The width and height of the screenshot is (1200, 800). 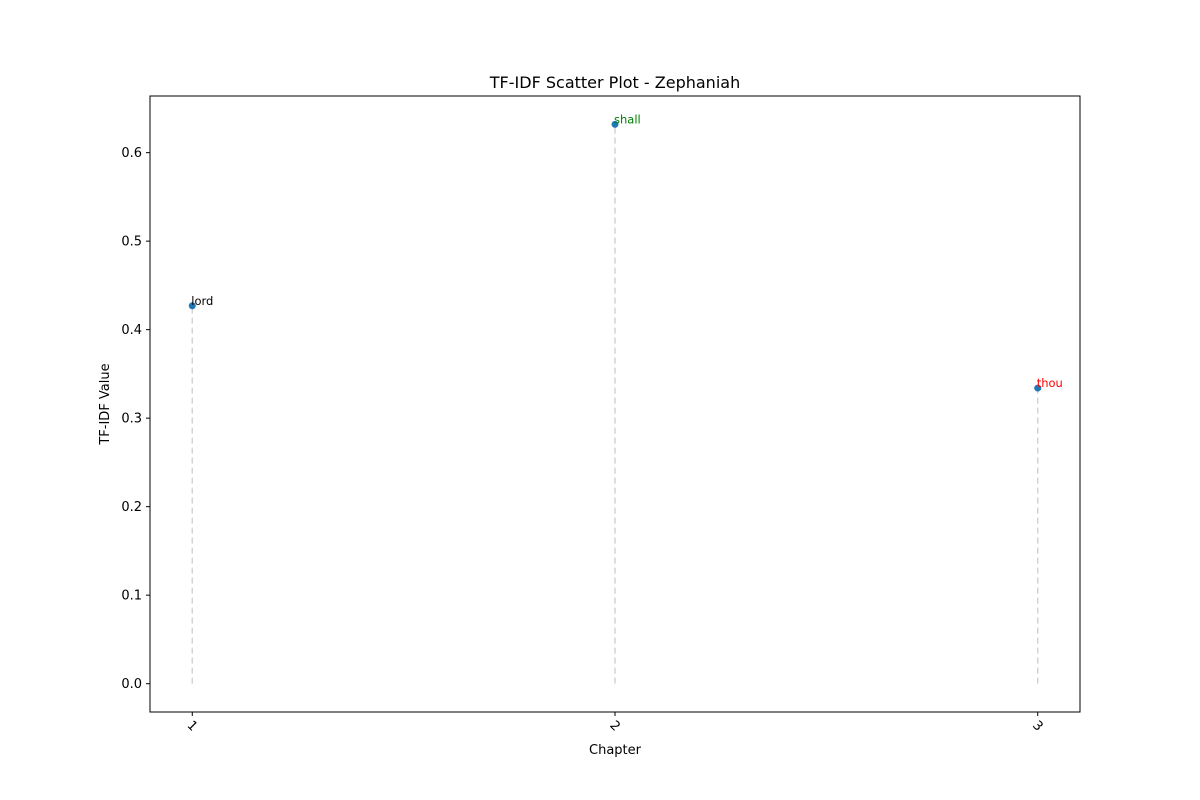 I want to click on y-axis-label: TF-IDF Value, so click(x=105, y=404).